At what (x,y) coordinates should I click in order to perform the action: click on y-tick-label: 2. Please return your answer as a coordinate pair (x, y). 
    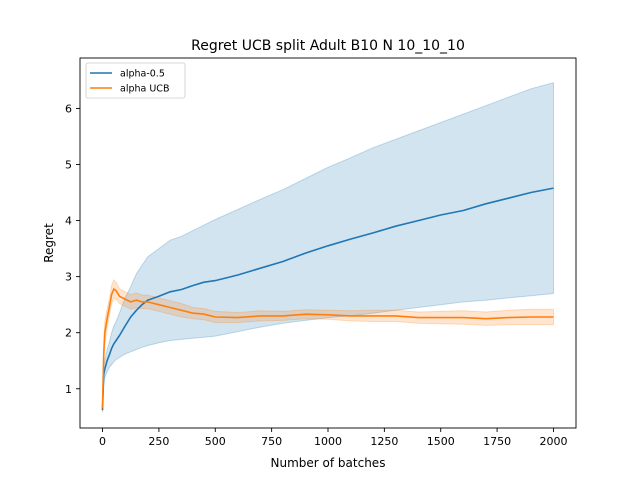
    Looking at the image, I should click on (68, 333).